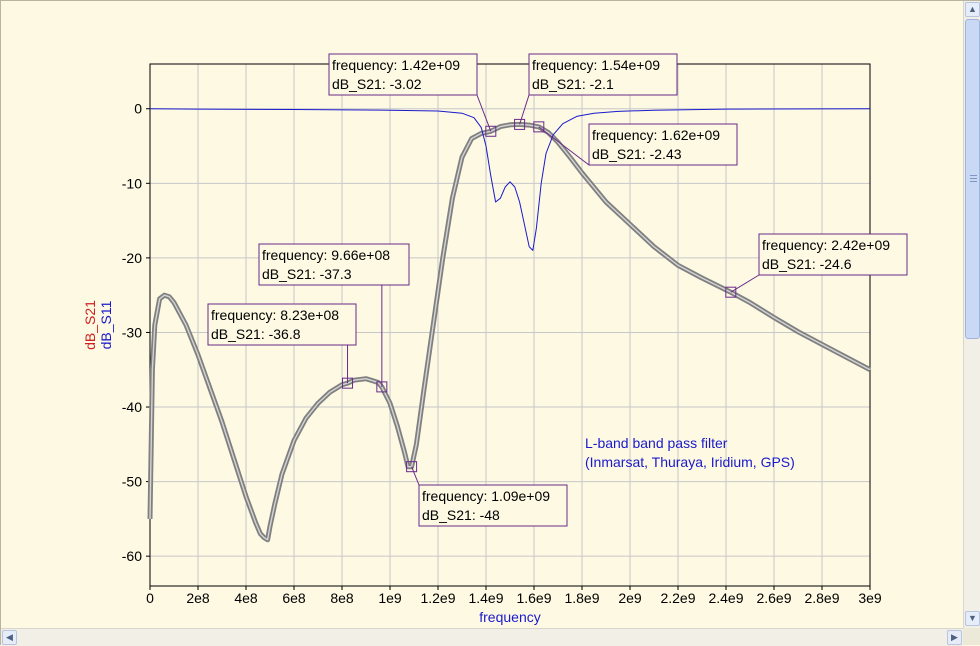  I want to click on x-tick-label: 6e8, so click(294, 598).